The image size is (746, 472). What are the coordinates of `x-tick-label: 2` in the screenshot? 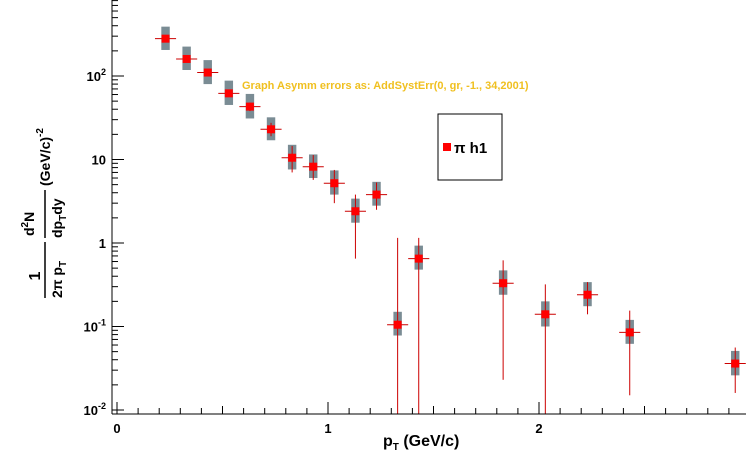 It's located at (538, 428).